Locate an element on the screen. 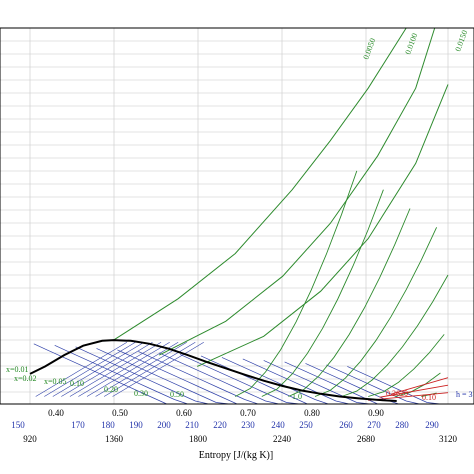 The image size is (474, 474). x-tertiary-tick: 290 is located at coordinates (432, 425).